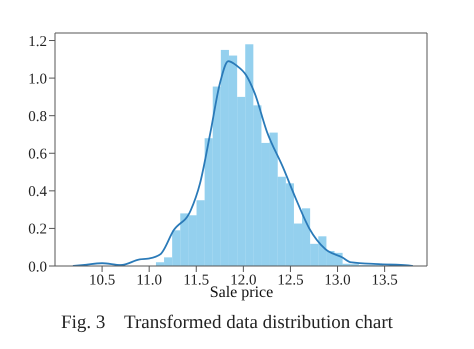 The height and width of the screenshot is (349, 474). I want to click on y-tick-label: 0.8, so click(37, 117).